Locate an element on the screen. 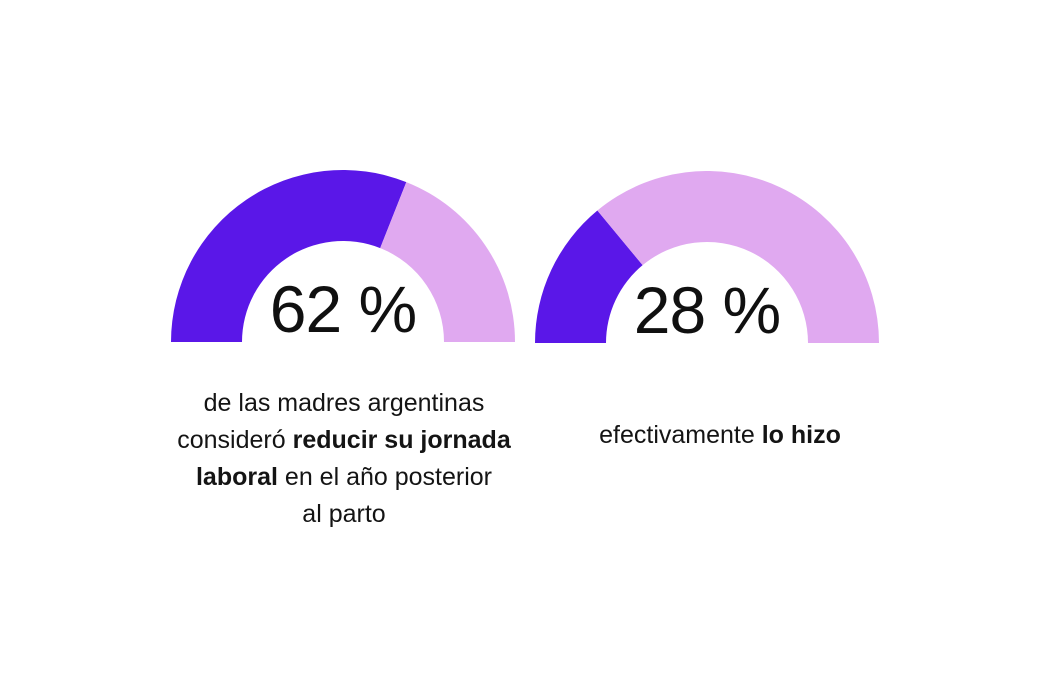  caption-text: en el año posterior is located at coordinates (384, 477).